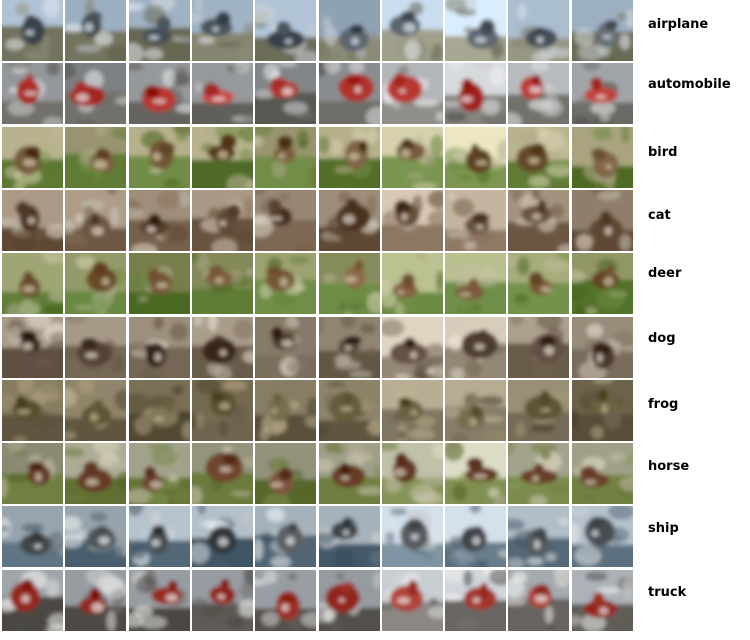 This screenshot has width=750, height=640. I want to click on sample-row-airplane, so click(320, 30).